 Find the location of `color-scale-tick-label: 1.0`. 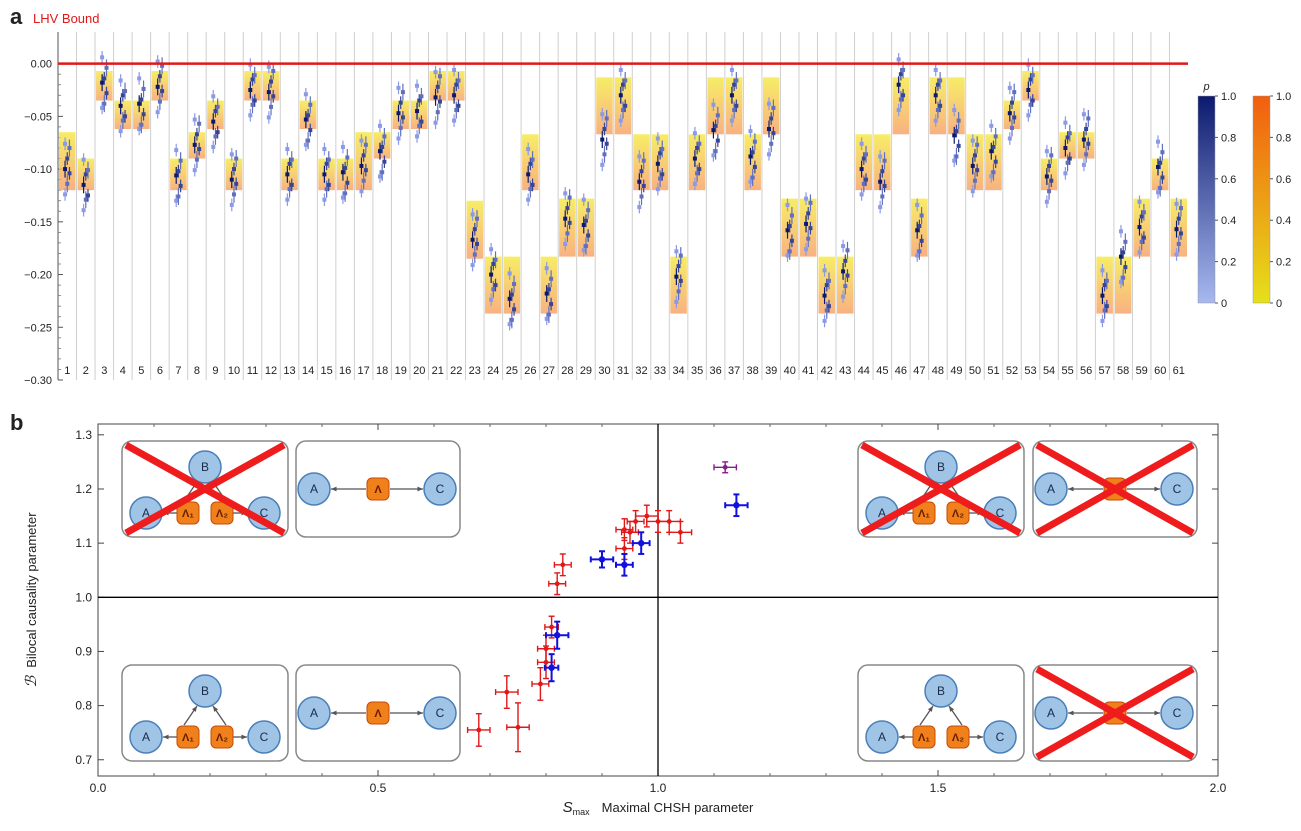

color-scale-tick-label: 1.0 is located at coordinates (1283, 97).